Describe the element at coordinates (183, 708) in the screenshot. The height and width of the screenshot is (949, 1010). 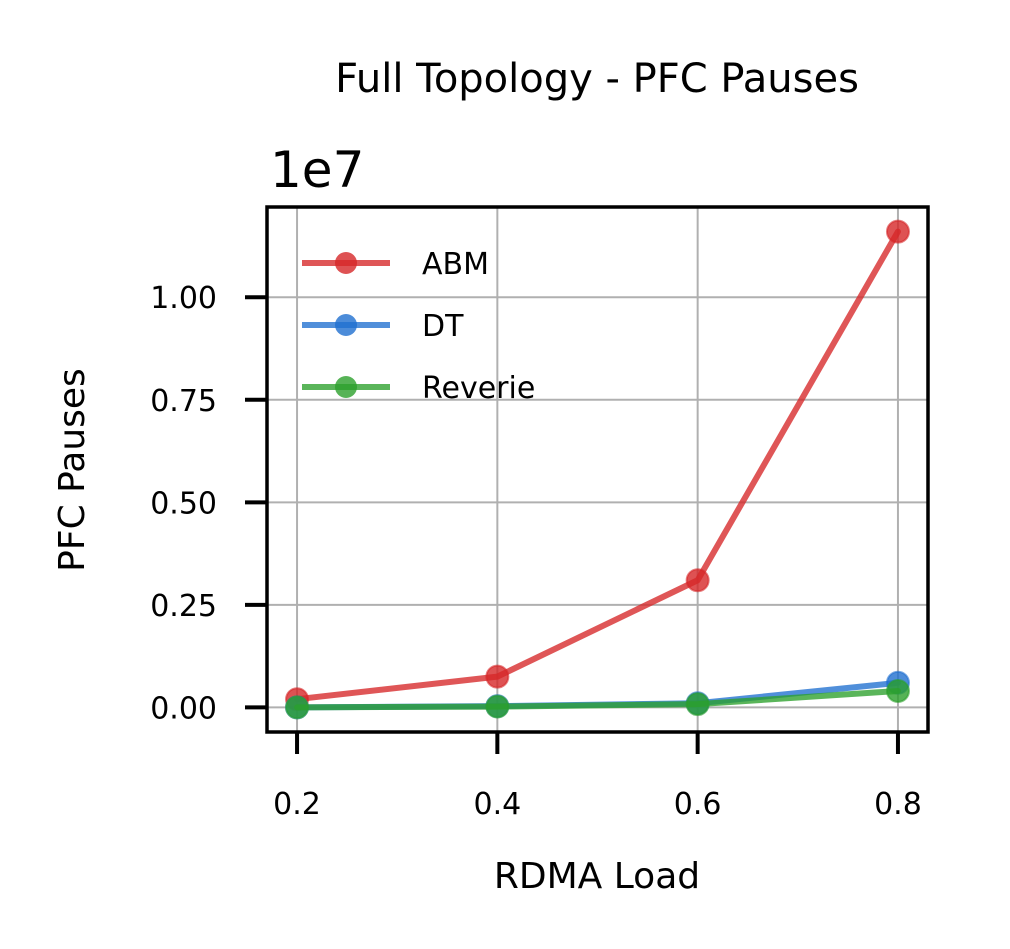
I see `y-tick-label: 0.00` at that location.